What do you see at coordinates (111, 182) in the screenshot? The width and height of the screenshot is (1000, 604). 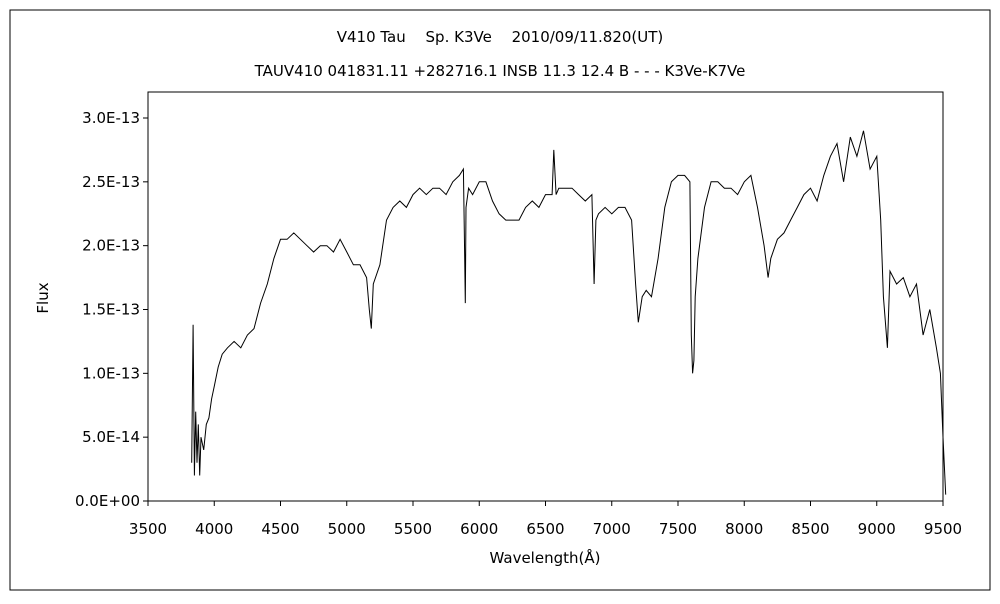 I see `y-tick-label: 2.5E-13` at bounding box center [111, 182].